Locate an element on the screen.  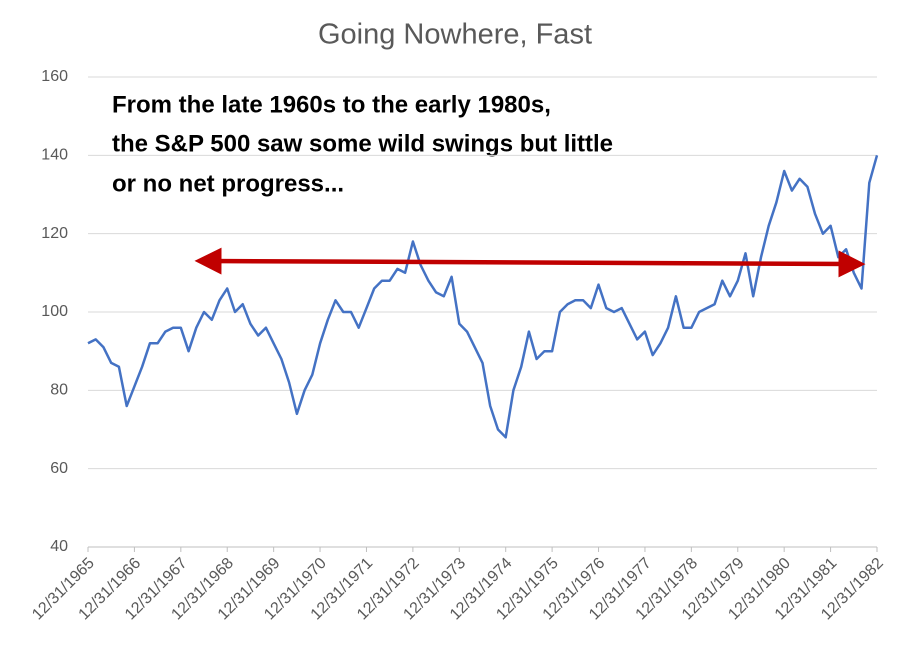
y-tick-label: 120 is located at coordinates (54, 233).